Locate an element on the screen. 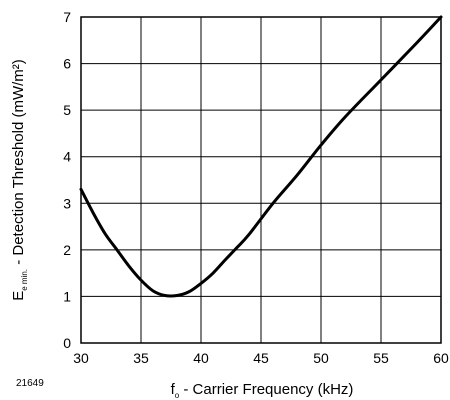  x-tick-label: 55 is located at coordinates (381, 358).